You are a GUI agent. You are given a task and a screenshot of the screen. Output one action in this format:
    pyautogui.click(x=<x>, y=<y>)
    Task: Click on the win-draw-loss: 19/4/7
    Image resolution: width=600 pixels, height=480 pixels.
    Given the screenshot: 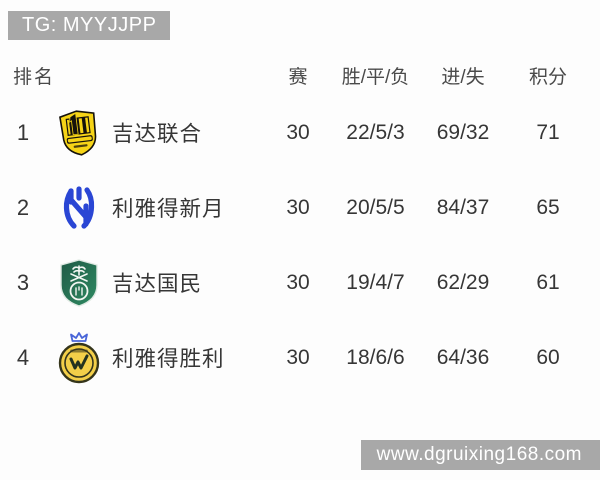 What is the action you would take?
    pyautogui.click(x=375, y=282)
    